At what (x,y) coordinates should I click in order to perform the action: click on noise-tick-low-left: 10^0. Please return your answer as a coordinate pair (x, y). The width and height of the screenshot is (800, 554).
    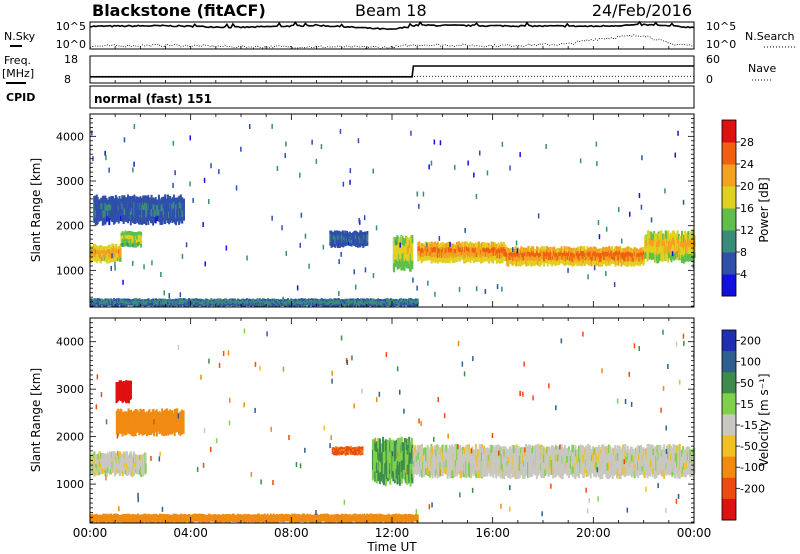
    Looking at the image, I should click on (71, 44).